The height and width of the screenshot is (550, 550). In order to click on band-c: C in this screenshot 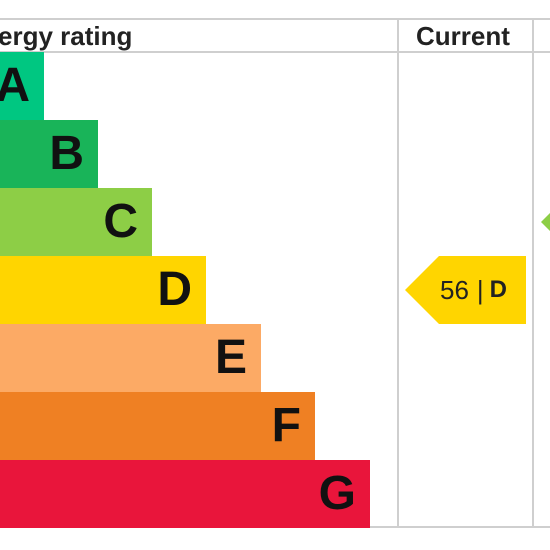, I will do `click(76, 222)`.